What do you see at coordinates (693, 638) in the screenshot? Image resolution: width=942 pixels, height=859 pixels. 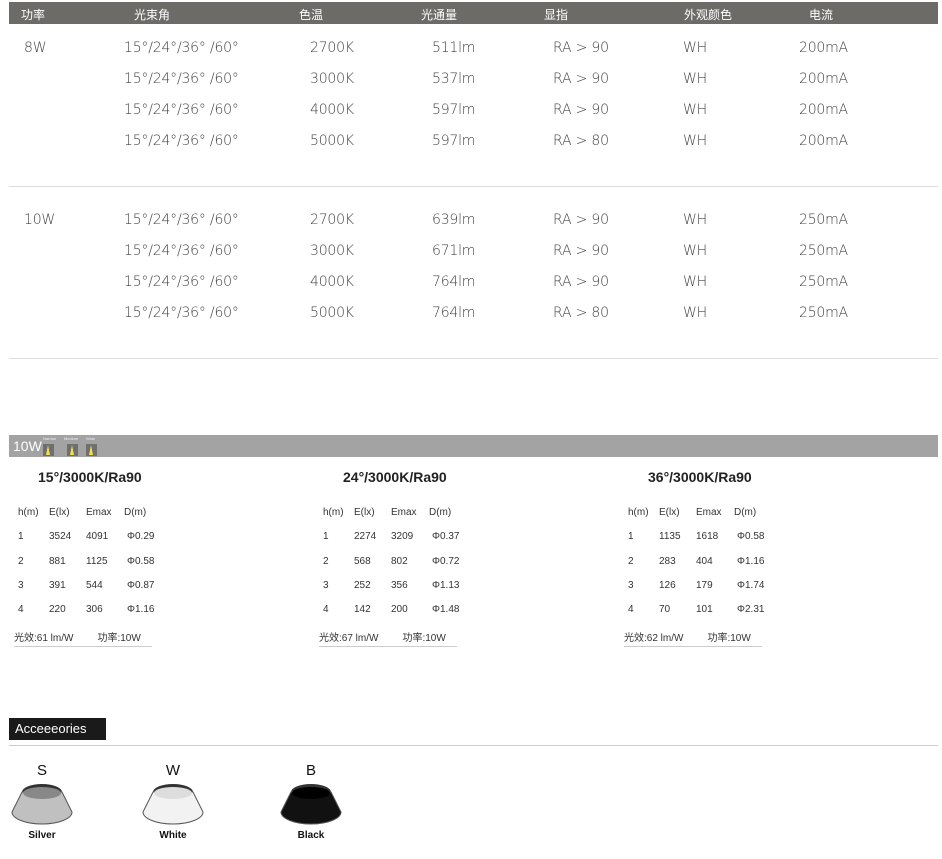 I see `photometric-footer: 光效:62 lm/W 功率:10W` at bounding box center [693, 638].